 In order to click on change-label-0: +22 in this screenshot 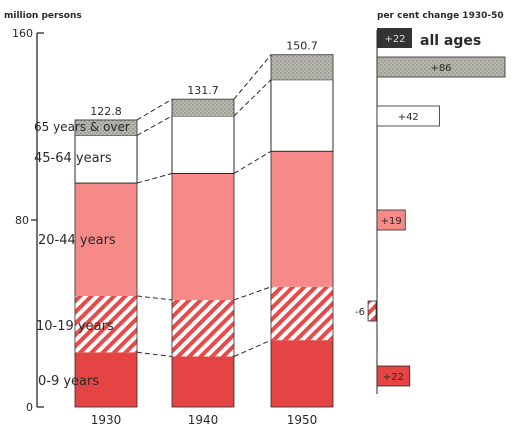, I will do `click(393, 377)`.